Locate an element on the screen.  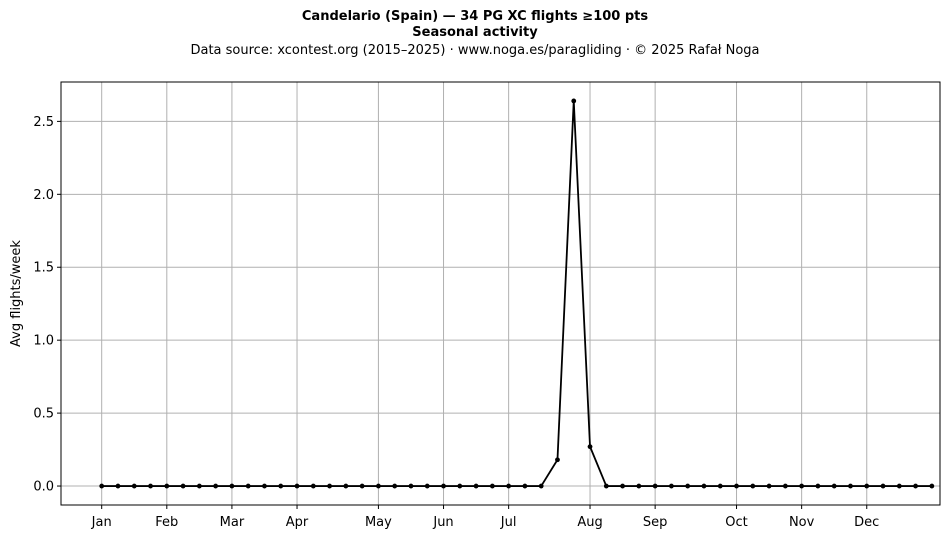
y-axis-label: Avg flights/week is located at coordinates (16, 293).